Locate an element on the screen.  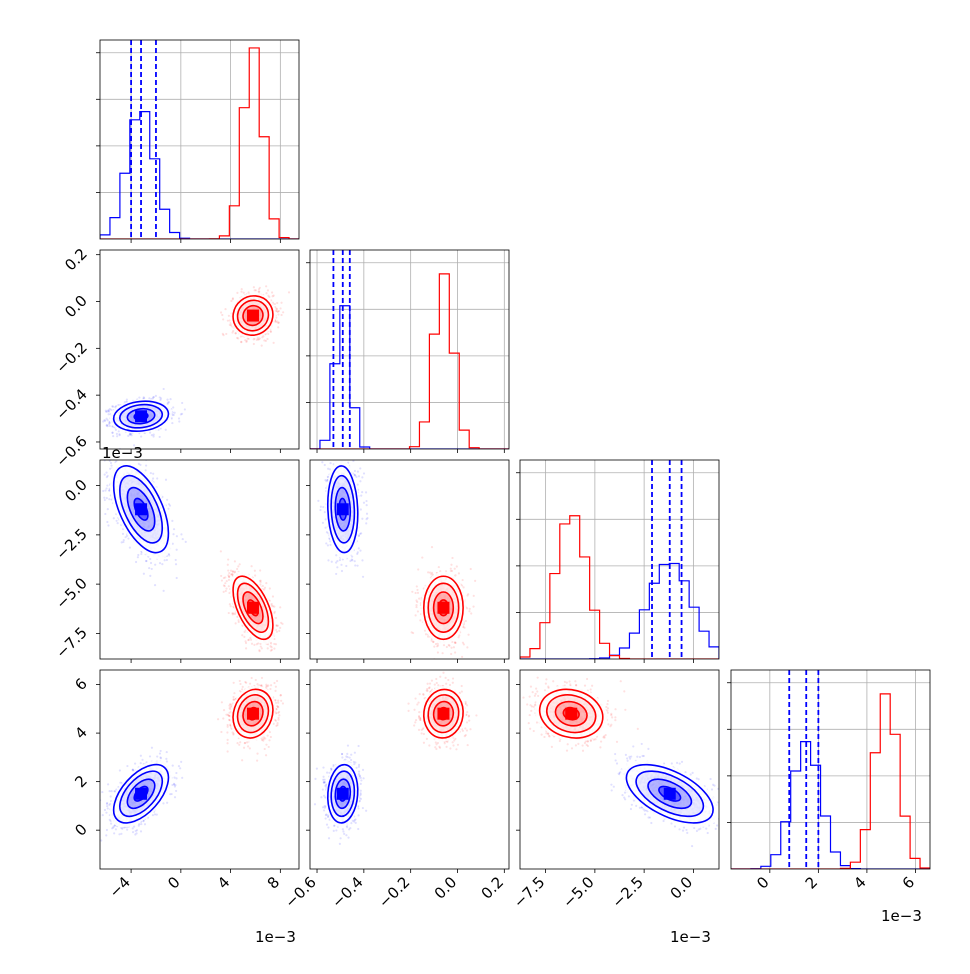
y-tick-label: 0.2 is located at coordinates (76, 260).